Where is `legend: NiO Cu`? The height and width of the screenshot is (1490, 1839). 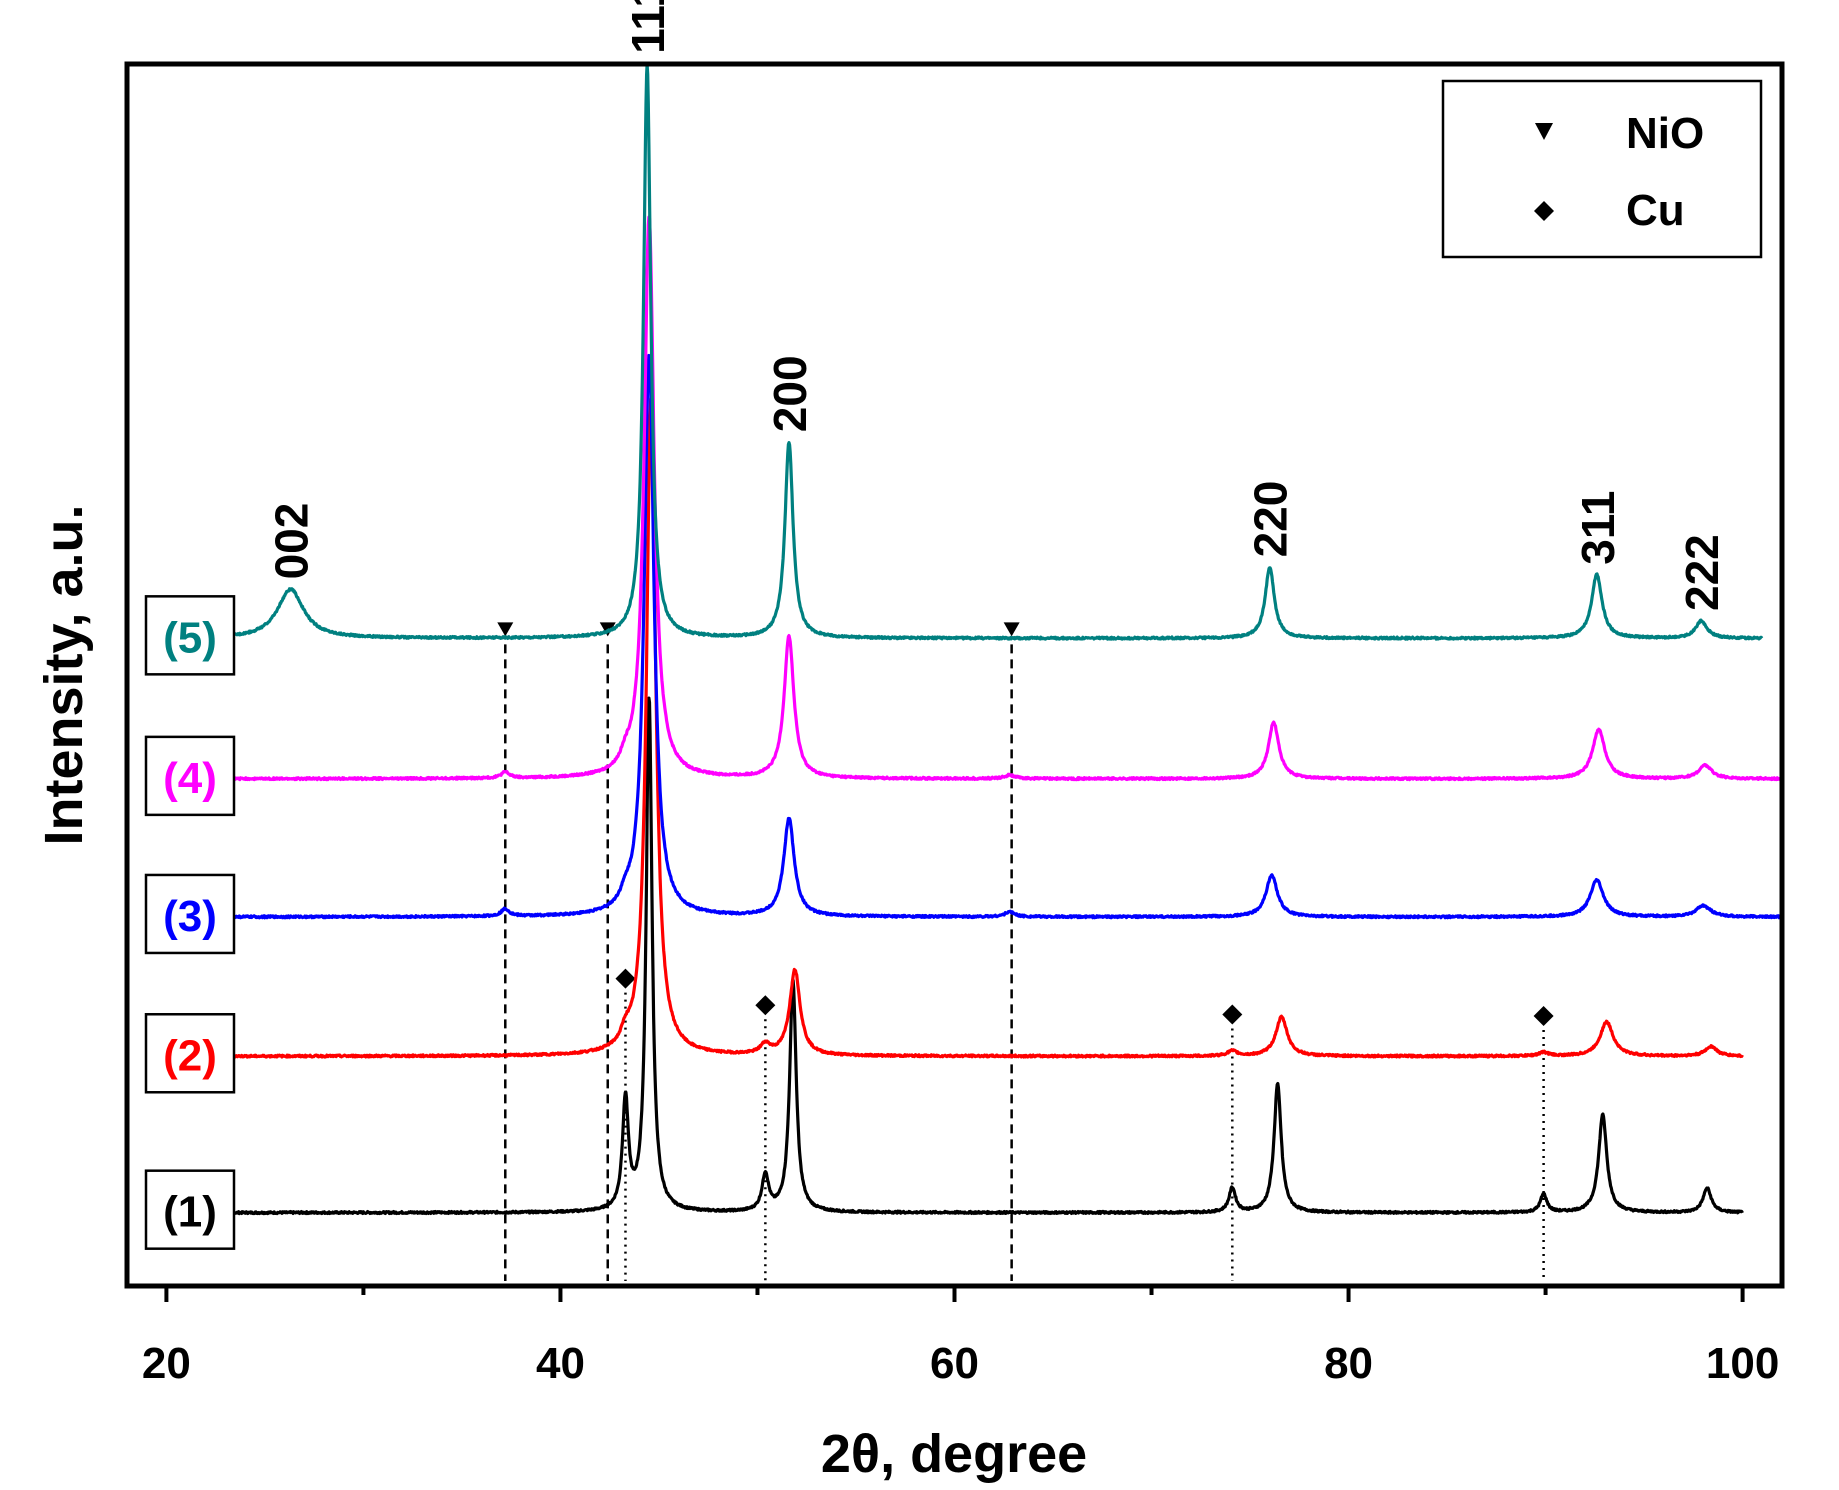
legend: NiO Cu is located at coordinates (1602, 169).